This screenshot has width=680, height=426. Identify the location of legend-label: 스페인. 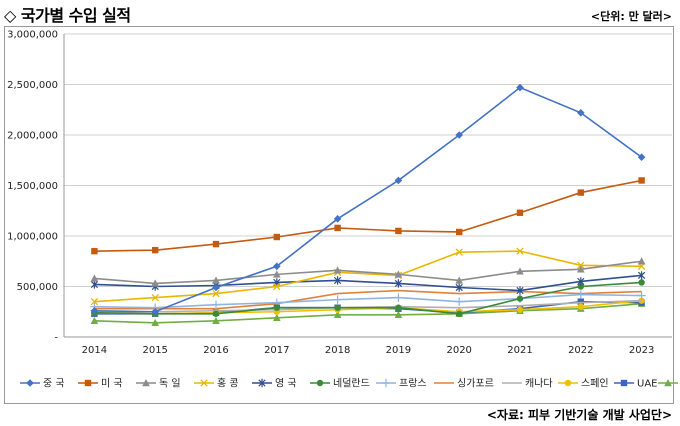
(595, 384).